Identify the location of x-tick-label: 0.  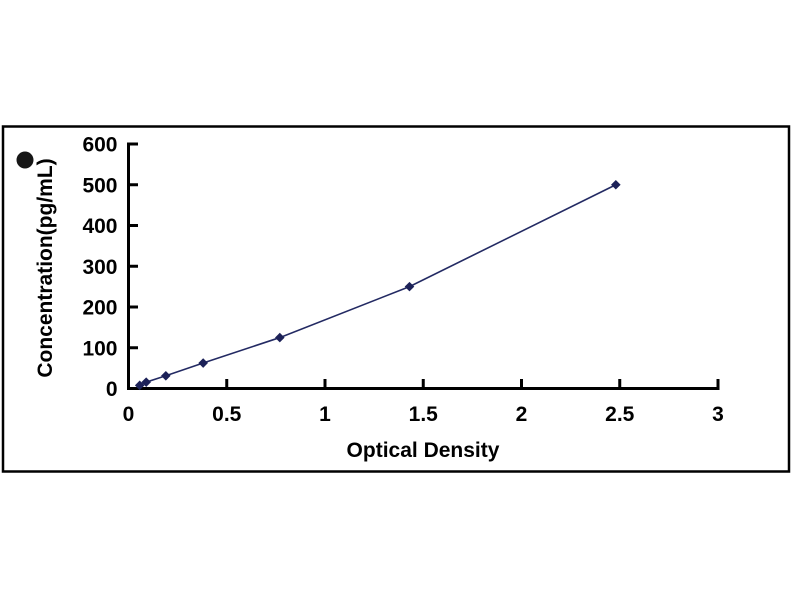
(129, 414).